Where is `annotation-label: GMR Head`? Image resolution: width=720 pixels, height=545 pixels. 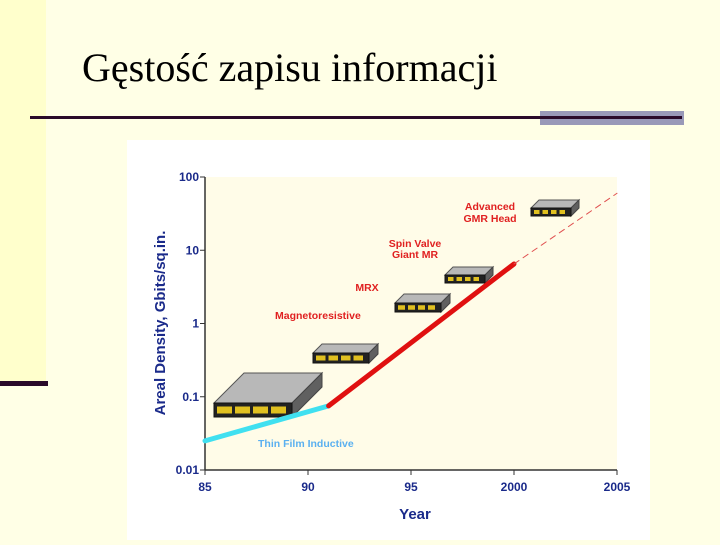 annotation-label: GMR Head is located at coordinates (489, 219).